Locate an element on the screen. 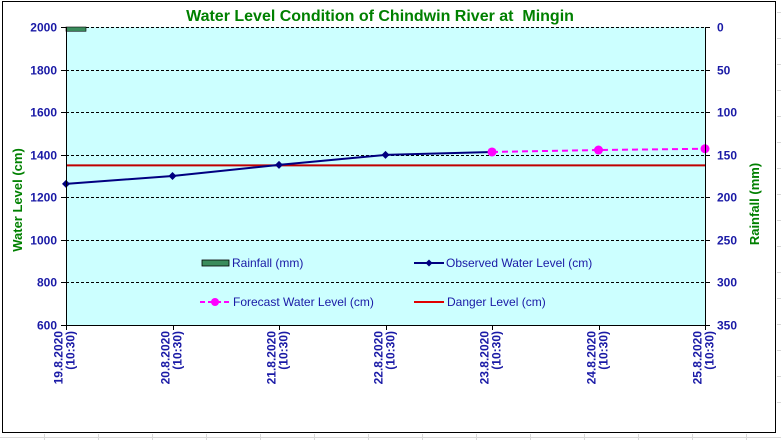  y2-tick-label: 200 is located at coordinates (727, 198).